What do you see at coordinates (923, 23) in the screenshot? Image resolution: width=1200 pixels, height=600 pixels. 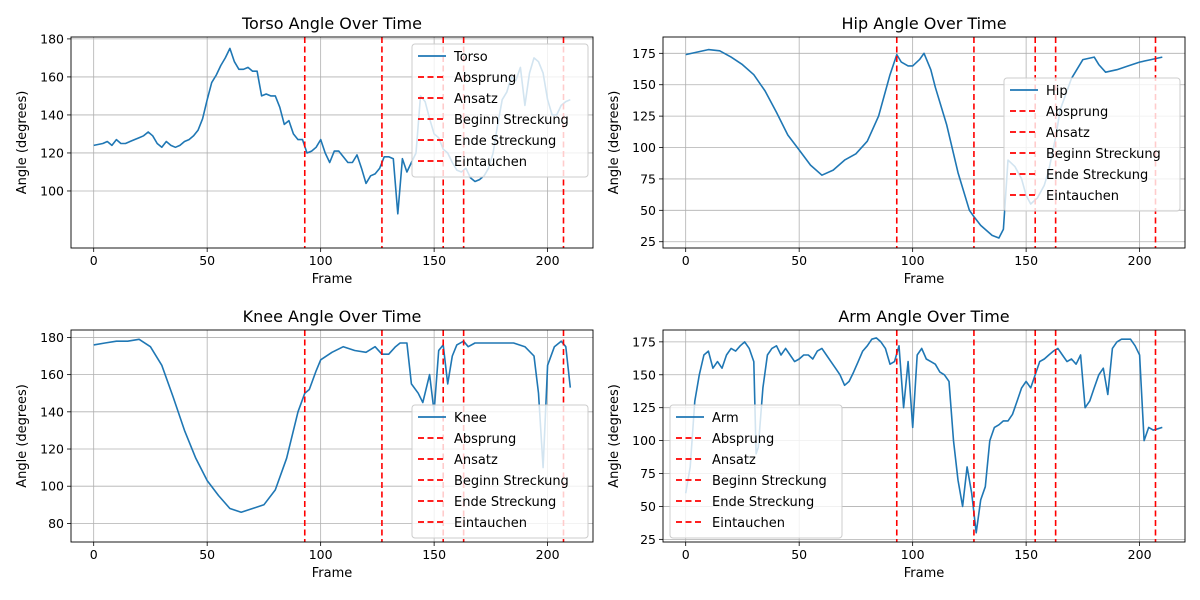 I see `chart-title: Hip Angle Over Time` at bounding box center [923, 23].